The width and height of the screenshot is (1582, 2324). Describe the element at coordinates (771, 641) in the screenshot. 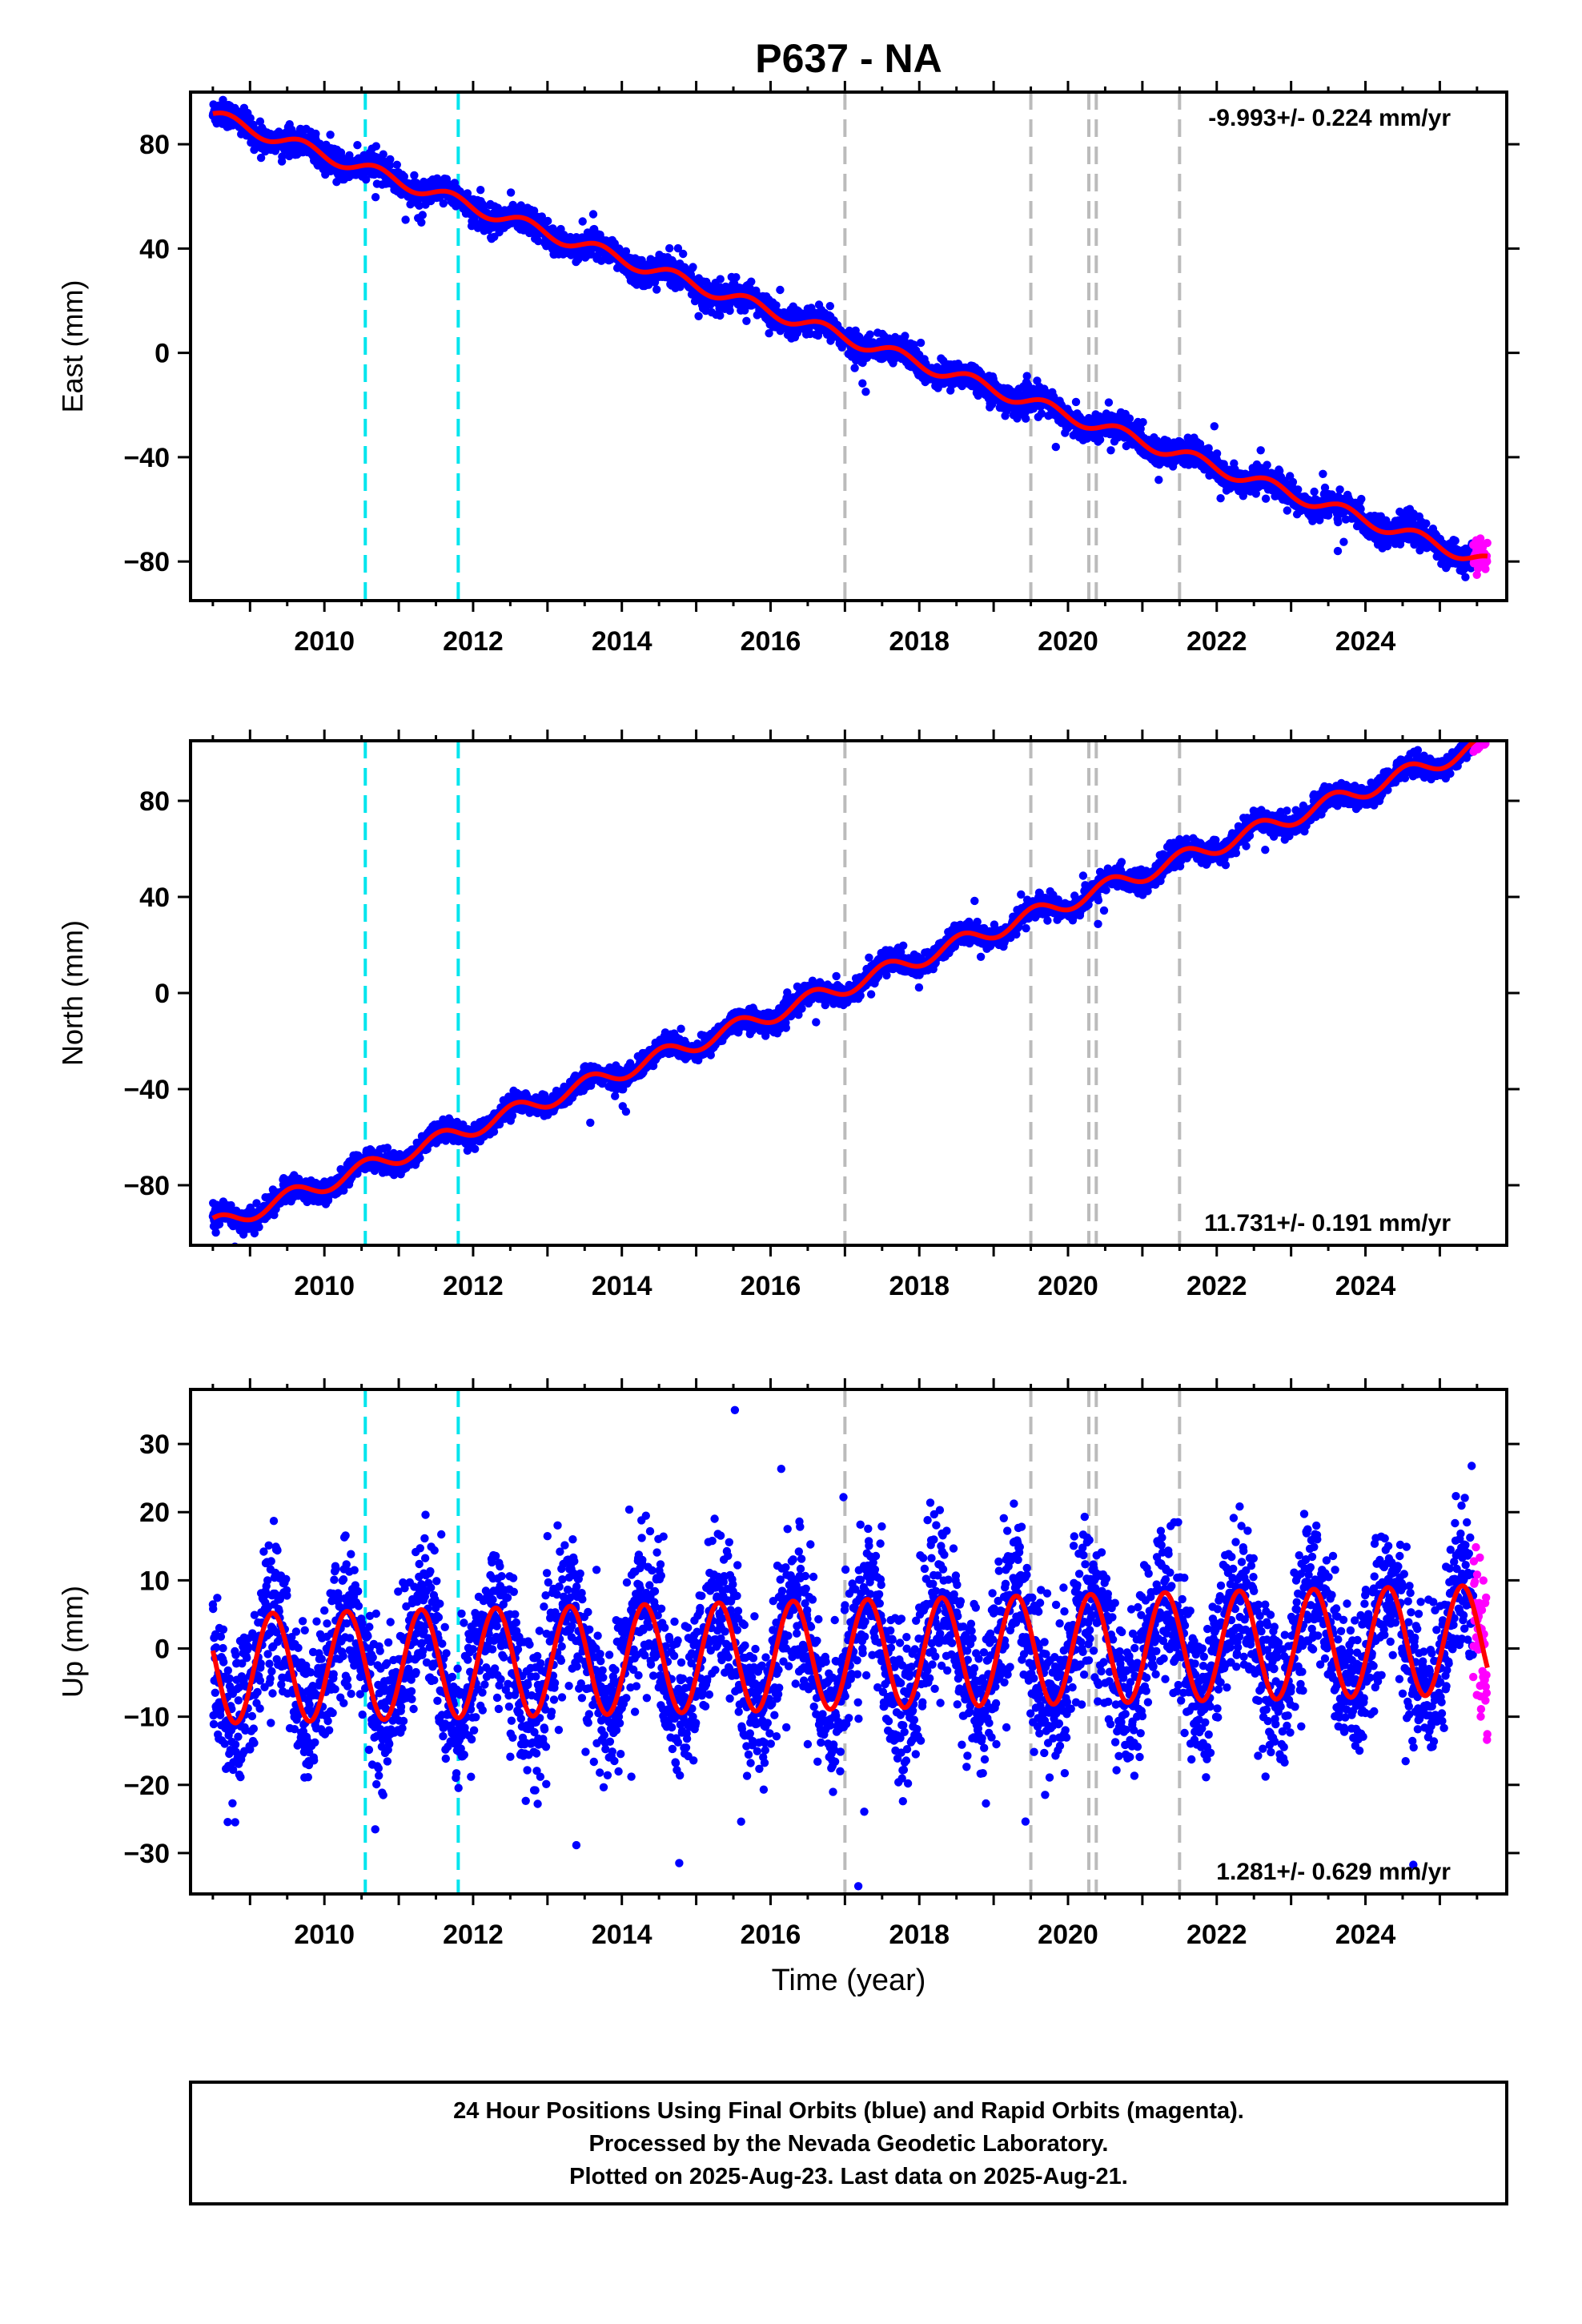

I see `x-tick-label-east: 2016` at that location.